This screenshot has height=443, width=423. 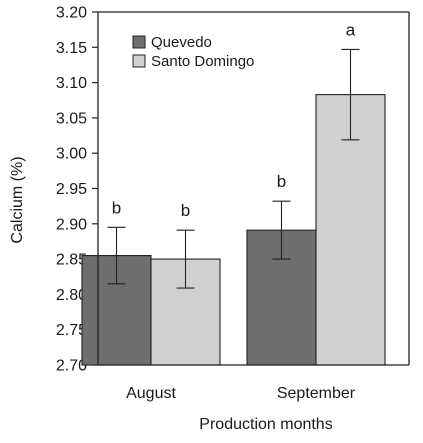 I want to click on y-tick-label: 2.80, so click(x=71, y=295).